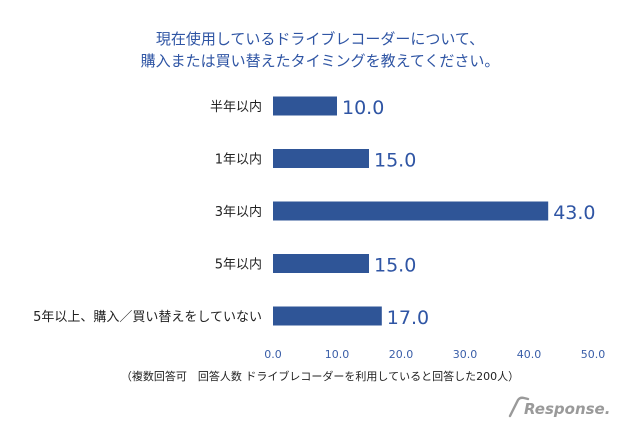  Describe the element at coordinates (320, 376) in the screenshot. I see `chart-footnote: （複数回答可 回答人数 ドライブレコーダーを利用していると回答した200人）` at that location.